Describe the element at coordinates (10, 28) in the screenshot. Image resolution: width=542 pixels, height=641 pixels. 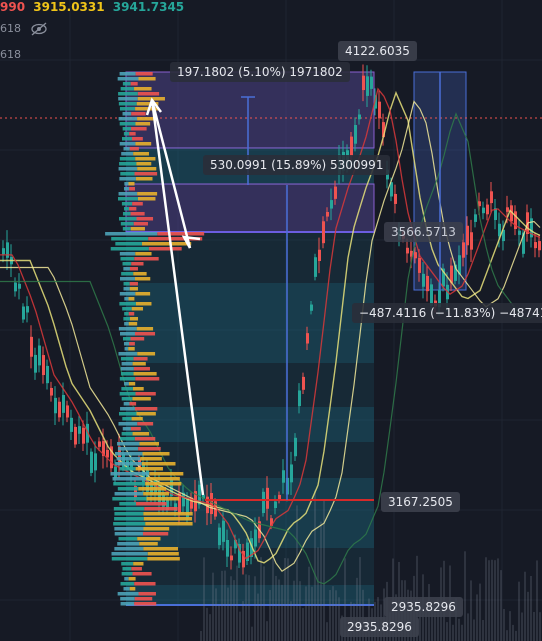
I see `indicator-value-1: 618` at that location.